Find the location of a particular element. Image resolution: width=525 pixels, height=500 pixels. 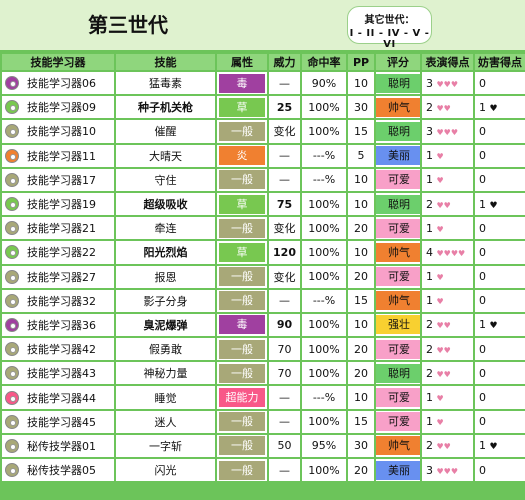

type-badge: 炎 is located at coordinates (242, 156).